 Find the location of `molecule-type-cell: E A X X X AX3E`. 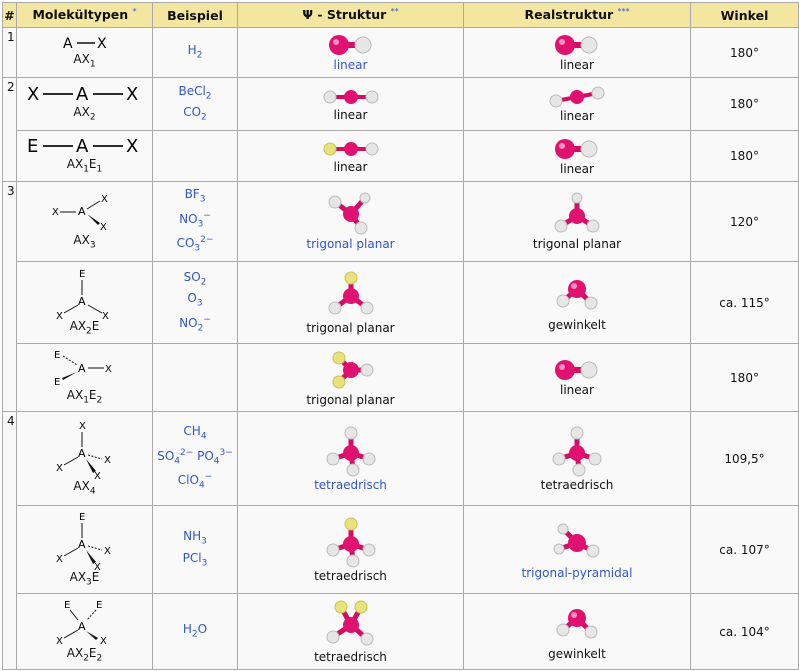

molecule-type-cell: E A X X X AX3E is located at coordinates (84, 549).